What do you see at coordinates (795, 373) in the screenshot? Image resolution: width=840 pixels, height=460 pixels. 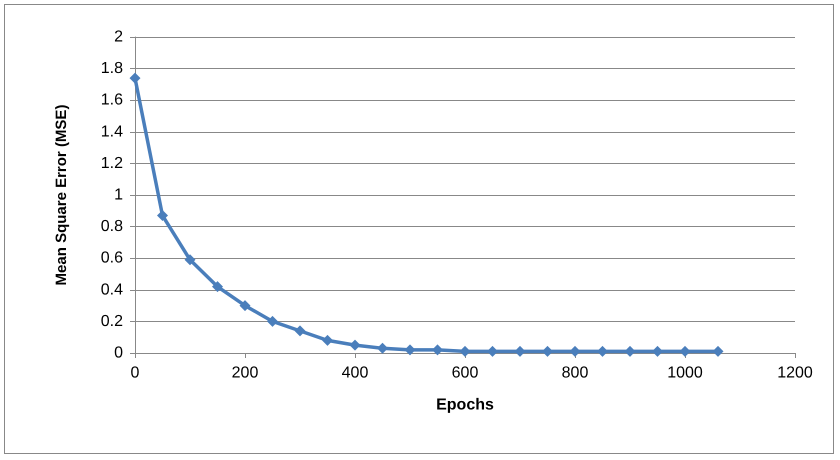 I see `x-tick-label: 1200` at bounding box center [795, 373].